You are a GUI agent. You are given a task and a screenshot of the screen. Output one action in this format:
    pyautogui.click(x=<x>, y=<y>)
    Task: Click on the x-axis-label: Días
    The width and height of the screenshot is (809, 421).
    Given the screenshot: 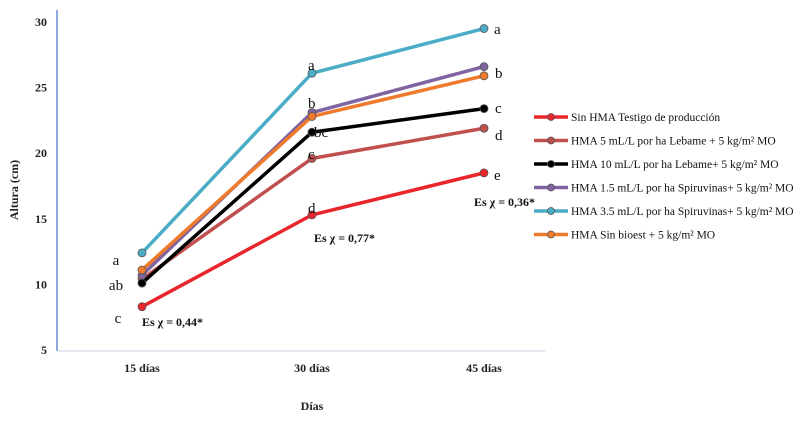 What is the action you would take?
    pyautogui.click(x=312, y=406)
    